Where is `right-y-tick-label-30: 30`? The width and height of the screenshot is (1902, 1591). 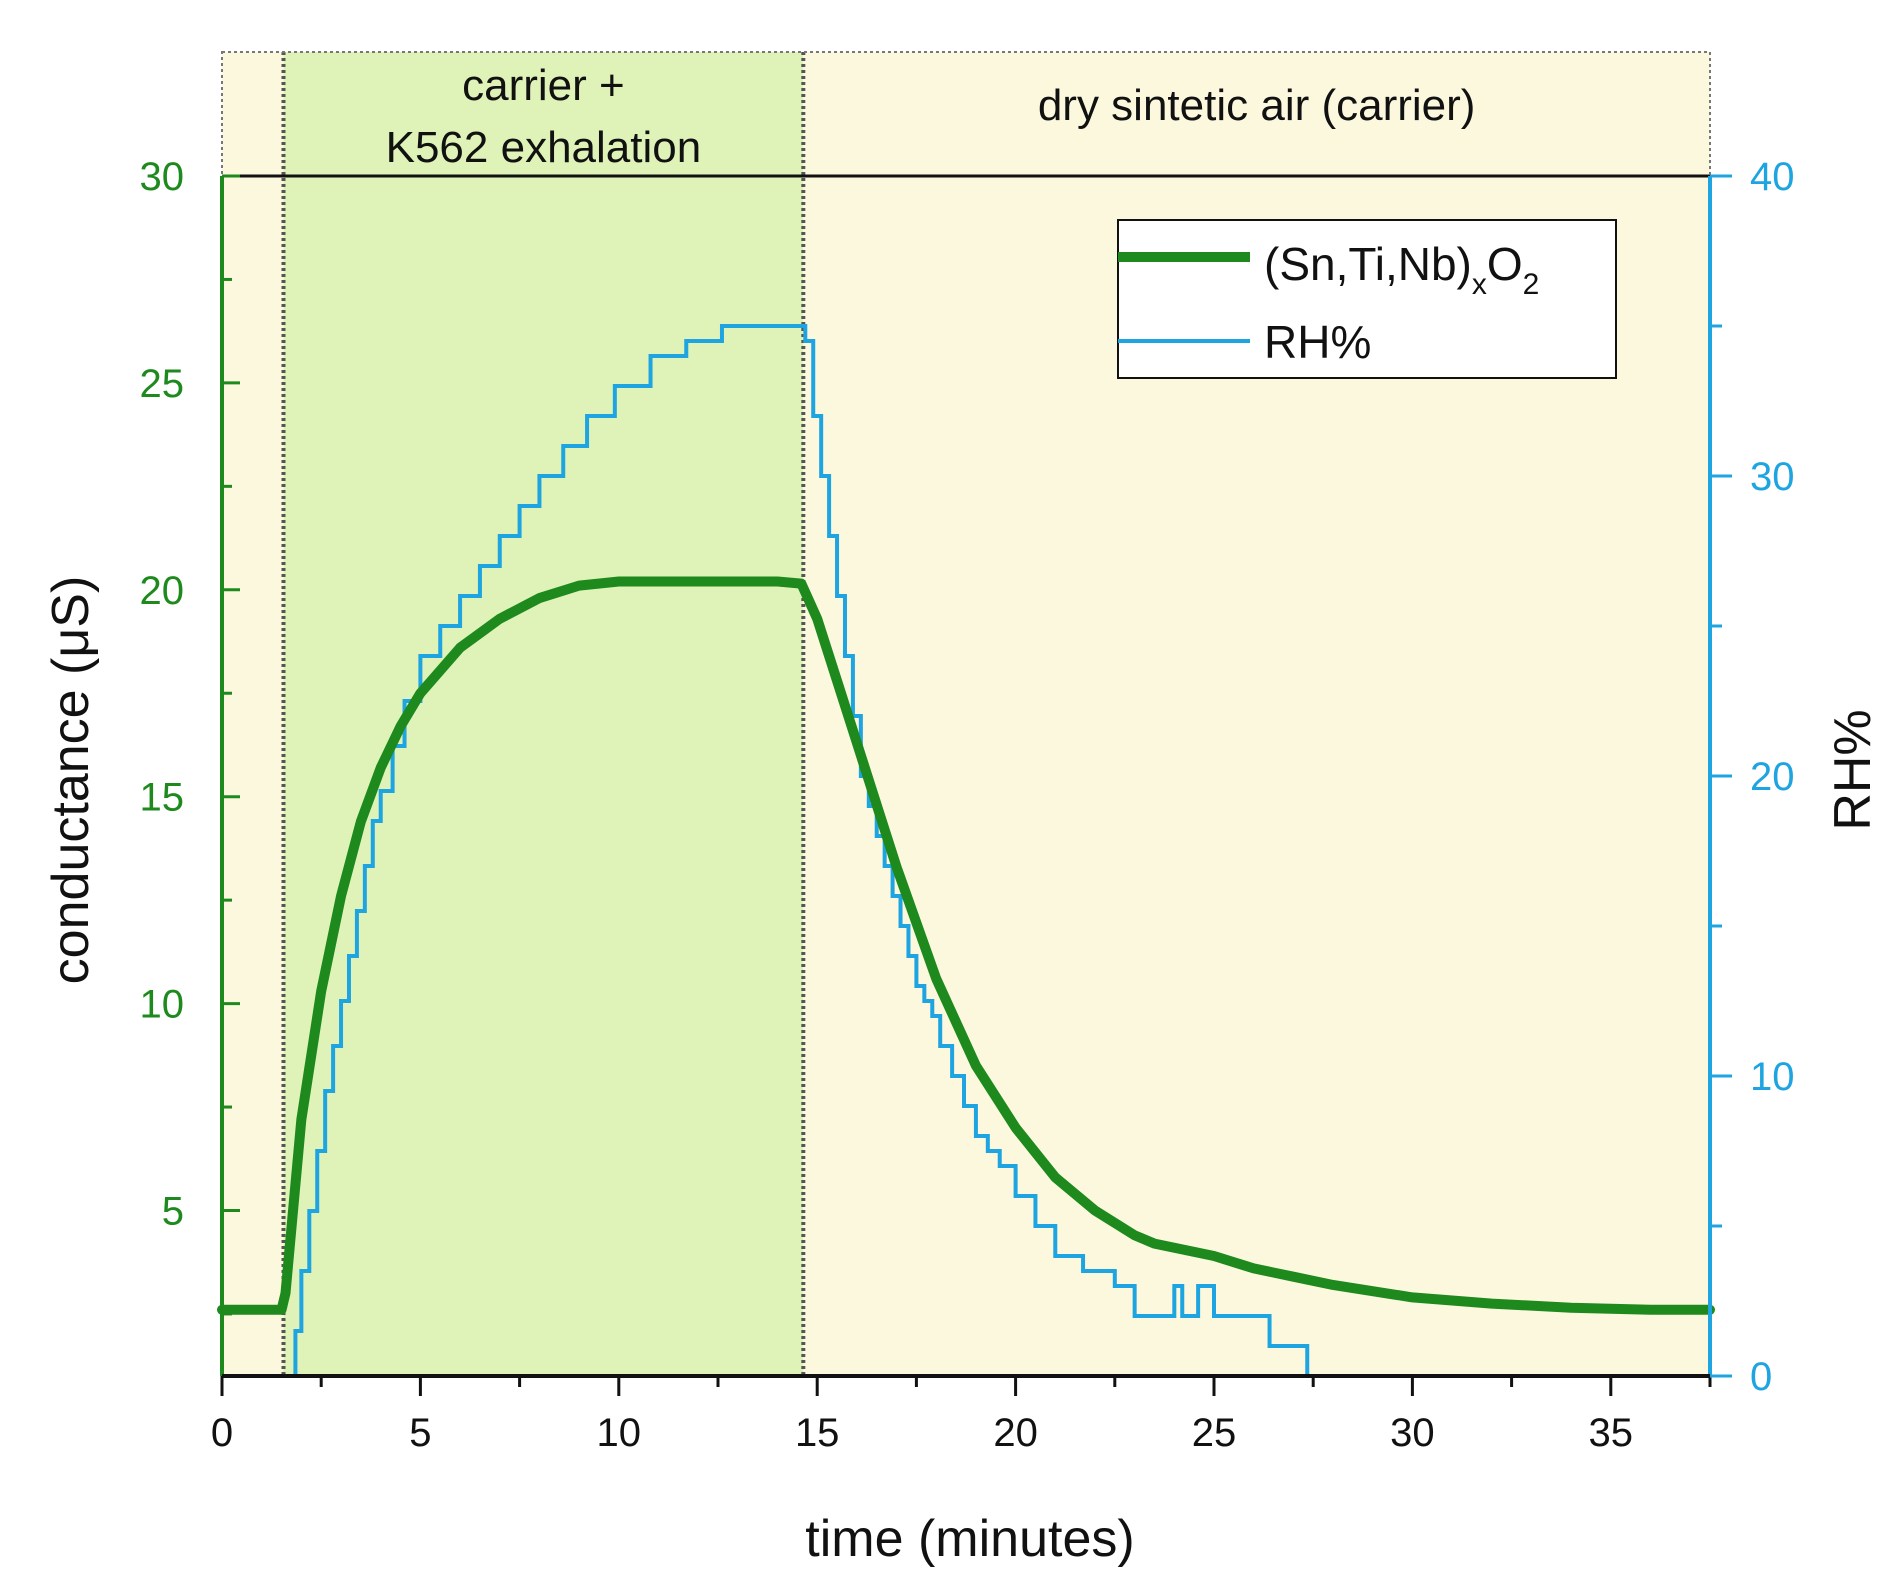
right-y-tick-label-30: 30 is located at coordinates (1772, 477).